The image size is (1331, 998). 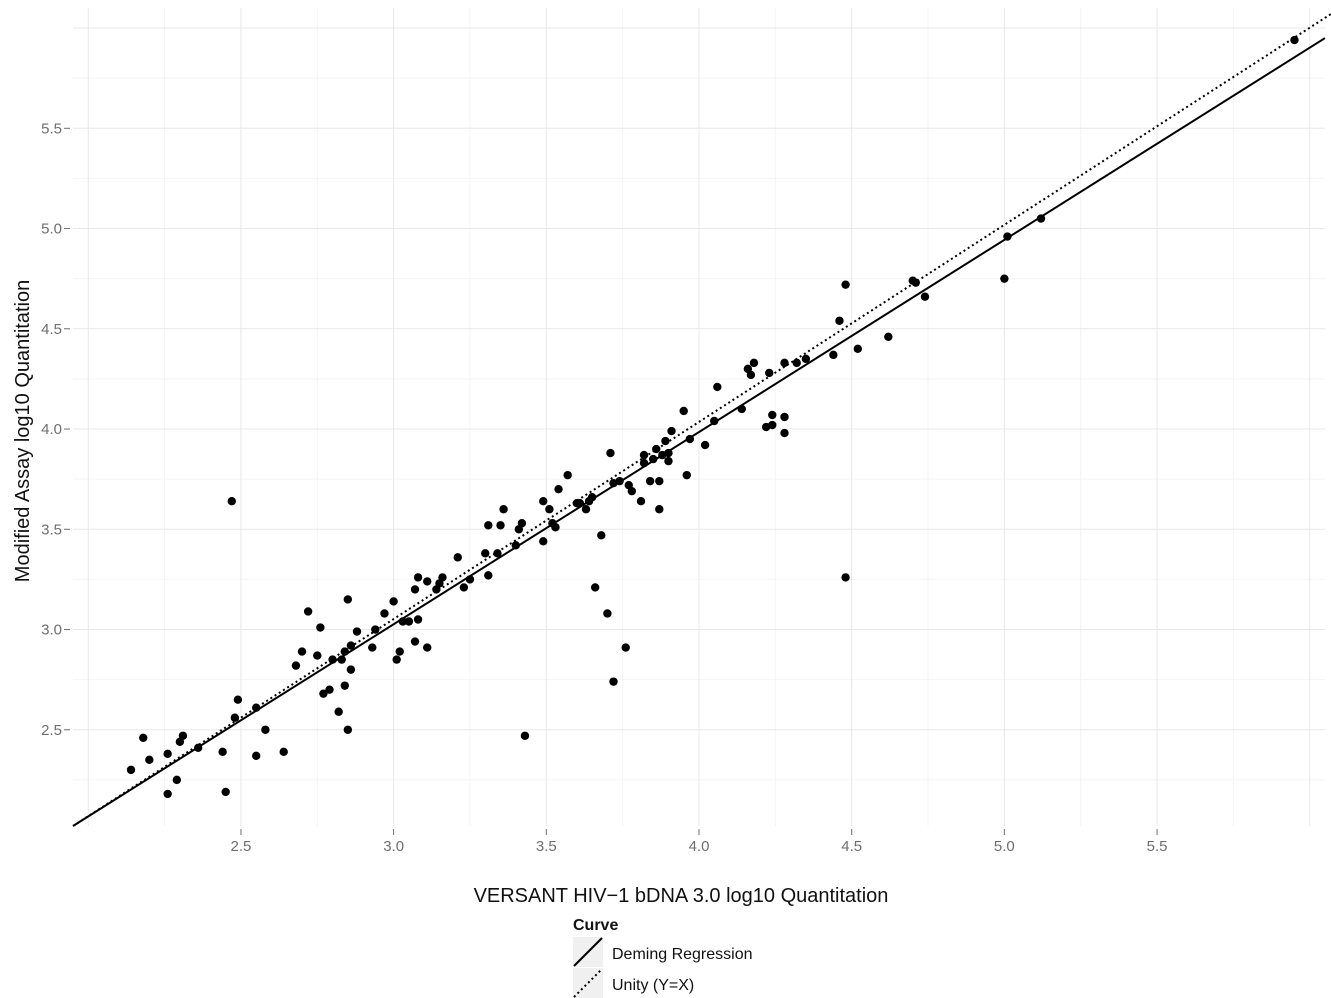 I want to click on legend-key-background, so click(x=588, y=983).